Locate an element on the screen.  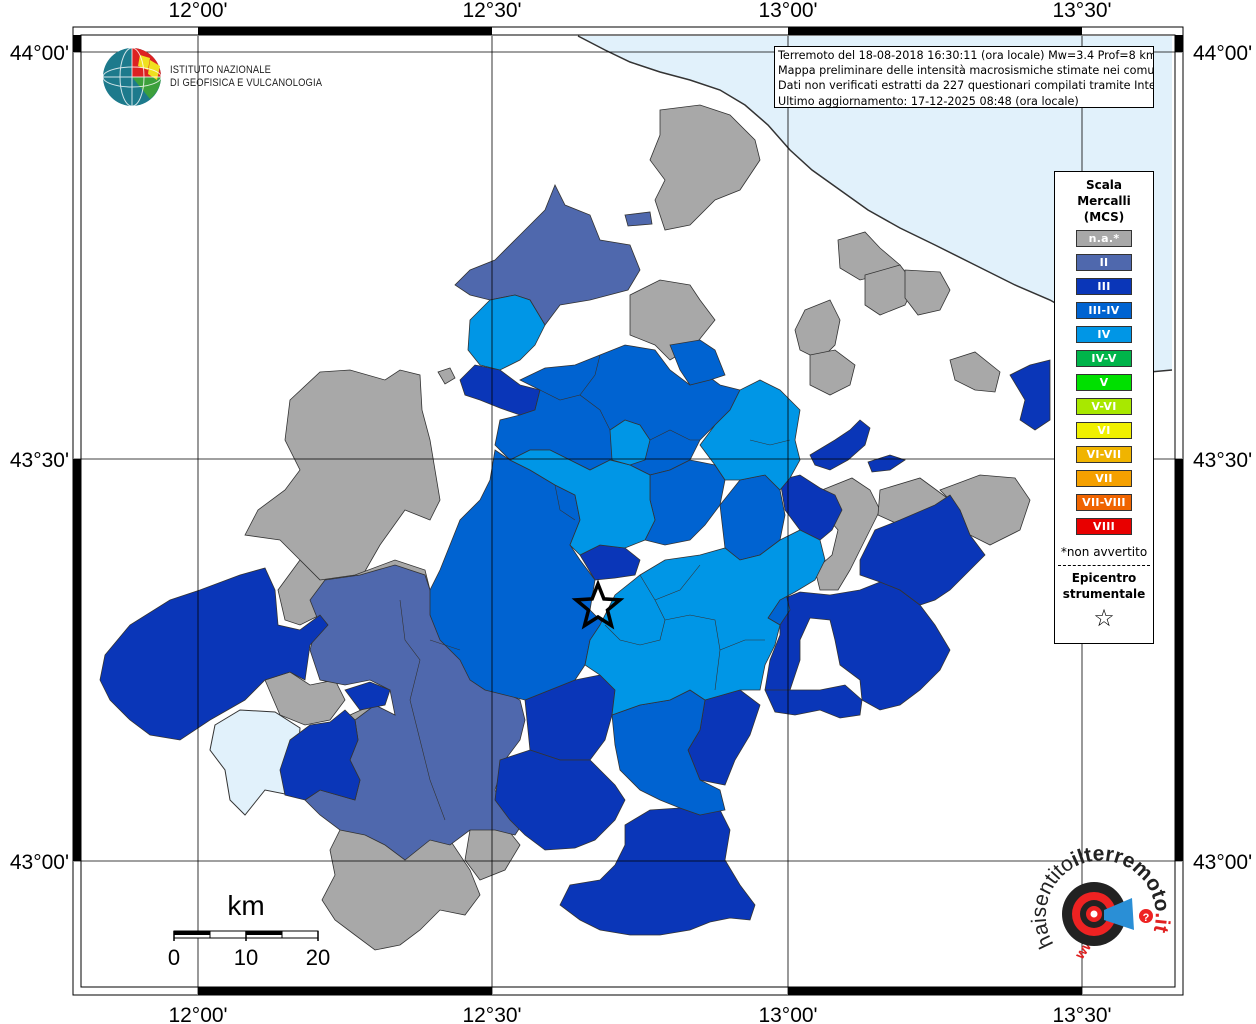
lat-label-right-0: 44°00' is located at coordinates (1222, 53).